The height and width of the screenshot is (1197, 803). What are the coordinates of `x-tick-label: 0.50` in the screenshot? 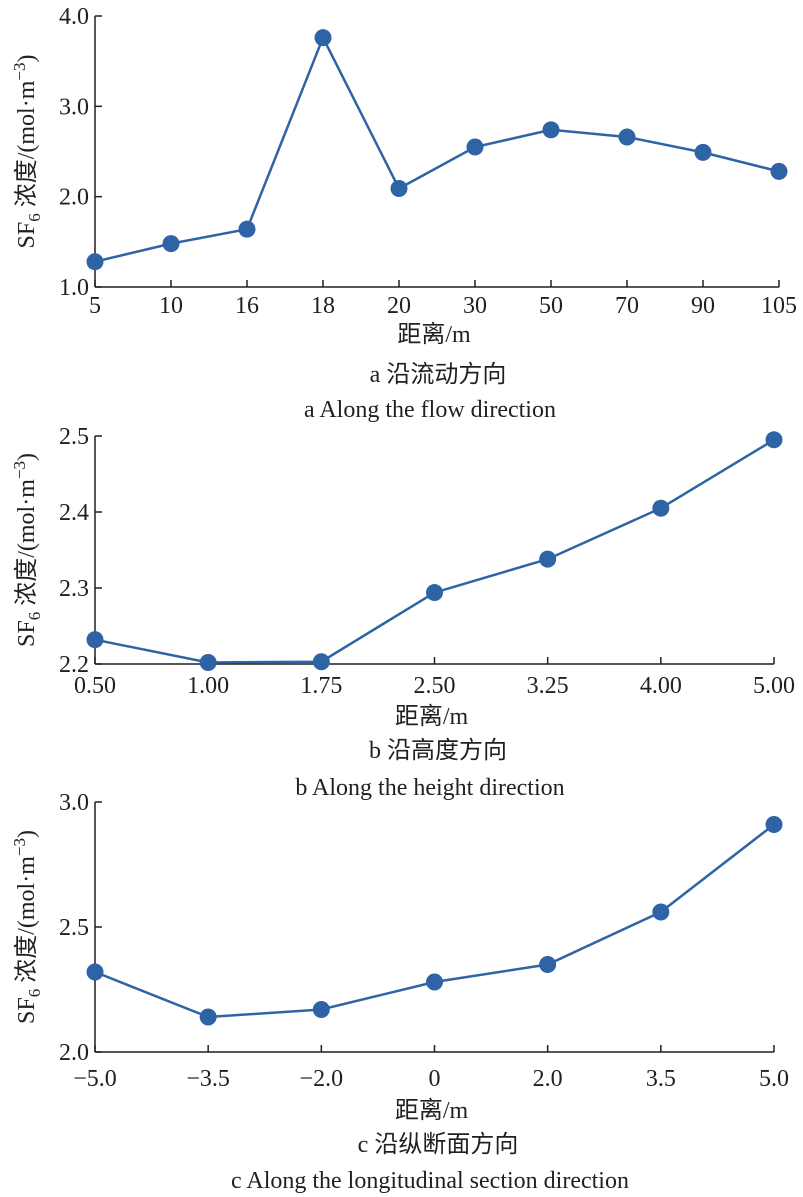 It's located at (95, 686).